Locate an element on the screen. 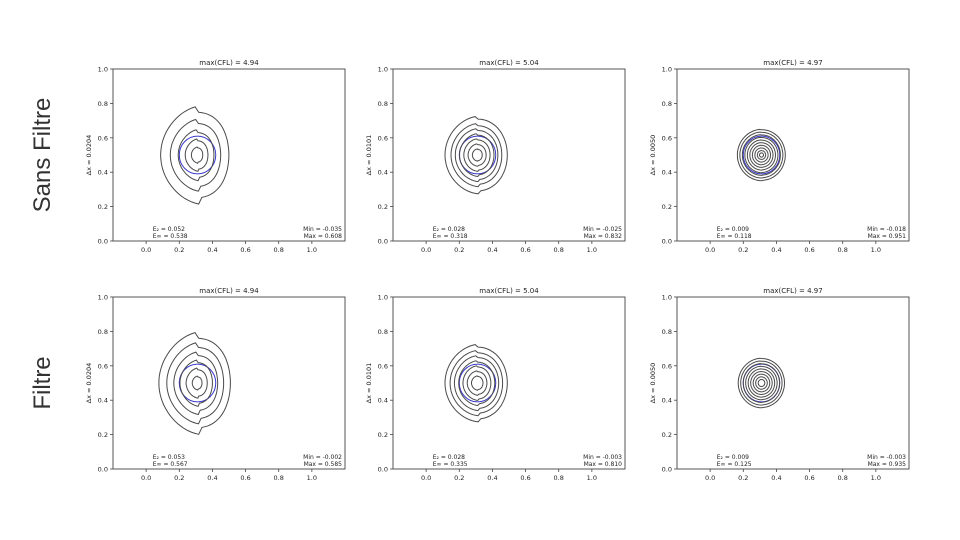 The width and height of the screenshot is (960, 540). annotation-min: Min = -0.002 is located at coordinates (322, 457).